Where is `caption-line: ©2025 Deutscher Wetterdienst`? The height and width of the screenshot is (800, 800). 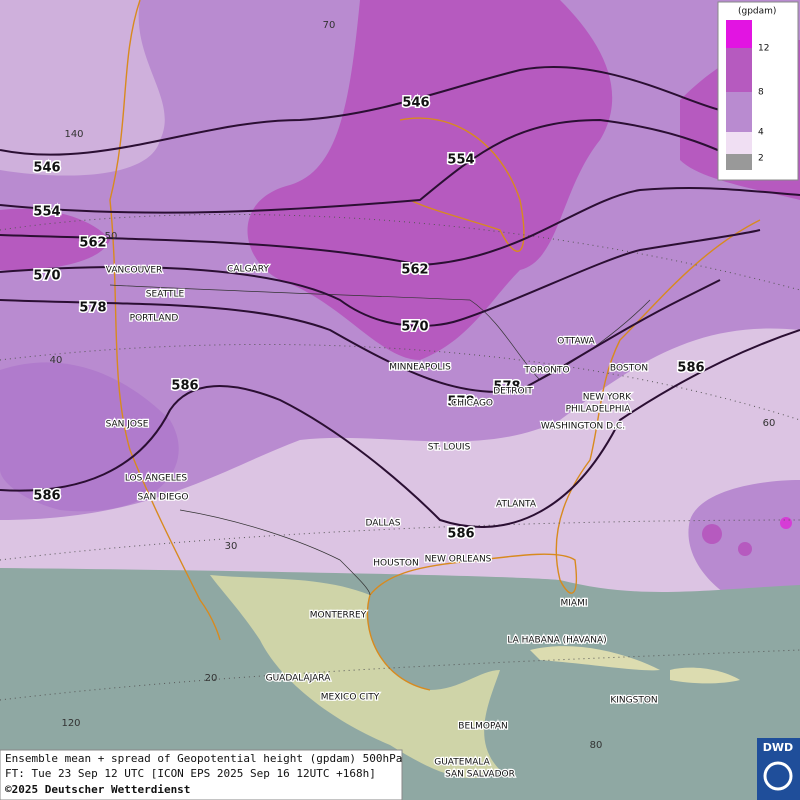 caption-line: ©2025 Deutscher Wetterdienst is located at coordinates (97, 789).